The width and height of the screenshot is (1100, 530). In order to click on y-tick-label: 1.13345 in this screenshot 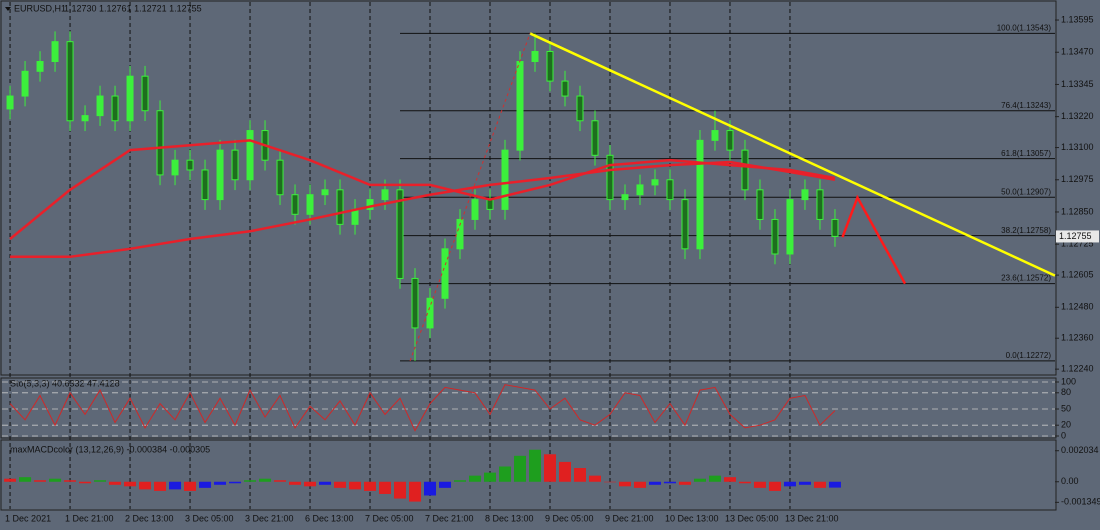, I will do `click(1077, 84)`.